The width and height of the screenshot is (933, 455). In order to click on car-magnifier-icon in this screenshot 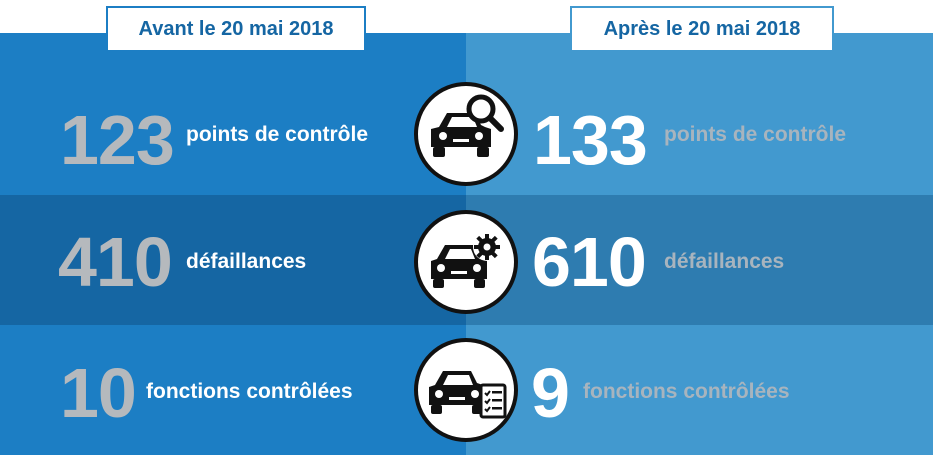, I will do `click(466, 134)`.